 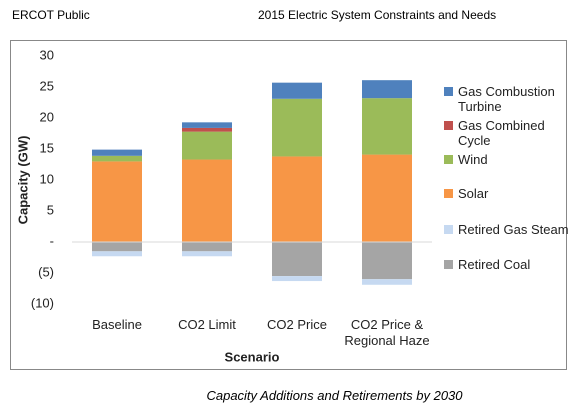 I want to click on y-tick-label: (5), so click(x=46, y=271).